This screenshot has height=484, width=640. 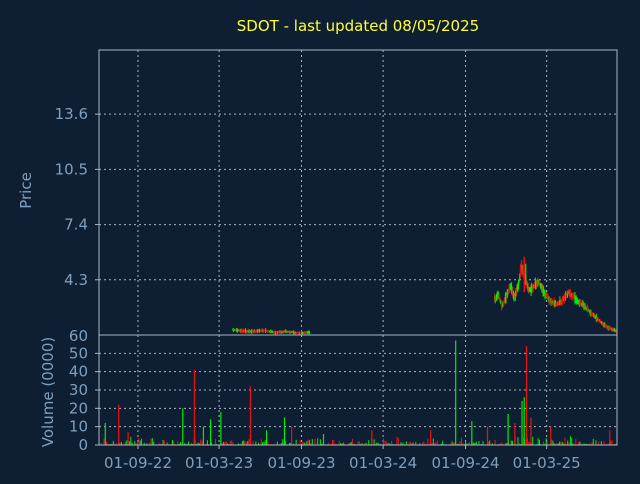 What do you see at coordinates (77, 197) in the screenshot?
I see `price-y-ticks: 4.3 7.4 10.5 13.6` at bounding box center [77, 197].